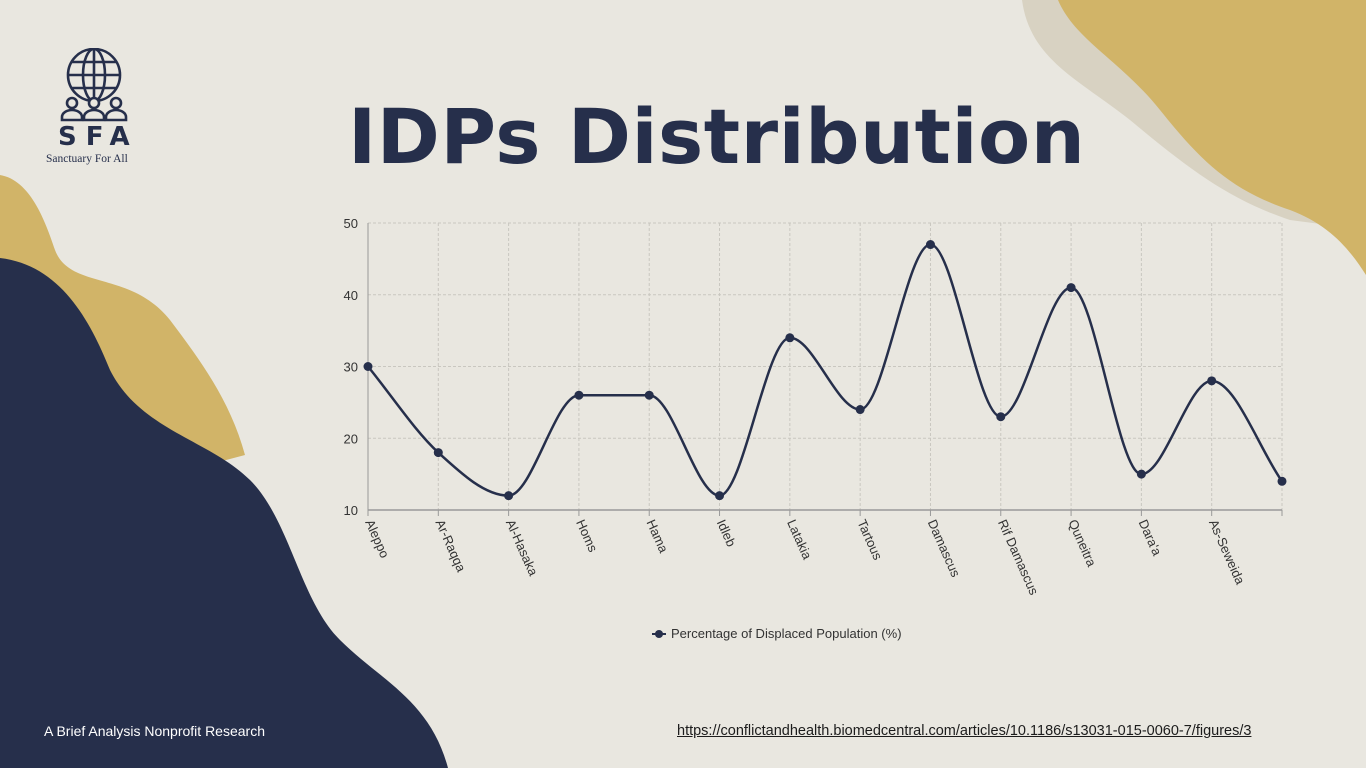  Describe the element at coordinates (587, 536) in the screenshot. I see `x-tick-label: Homs` at that location.